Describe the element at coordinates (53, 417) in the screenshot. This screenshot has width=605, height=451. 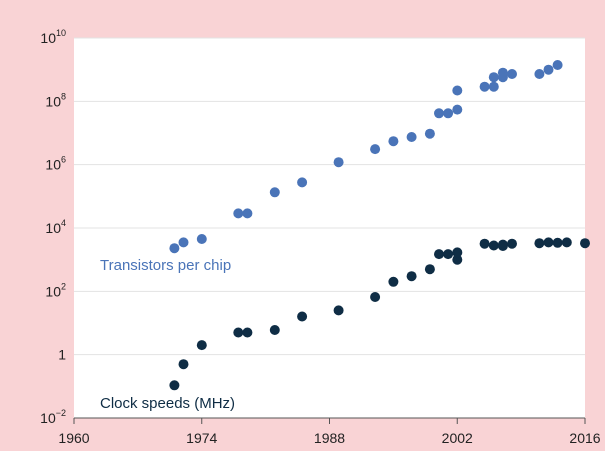
I see `y-tick-label: 10⁻²` at that location.